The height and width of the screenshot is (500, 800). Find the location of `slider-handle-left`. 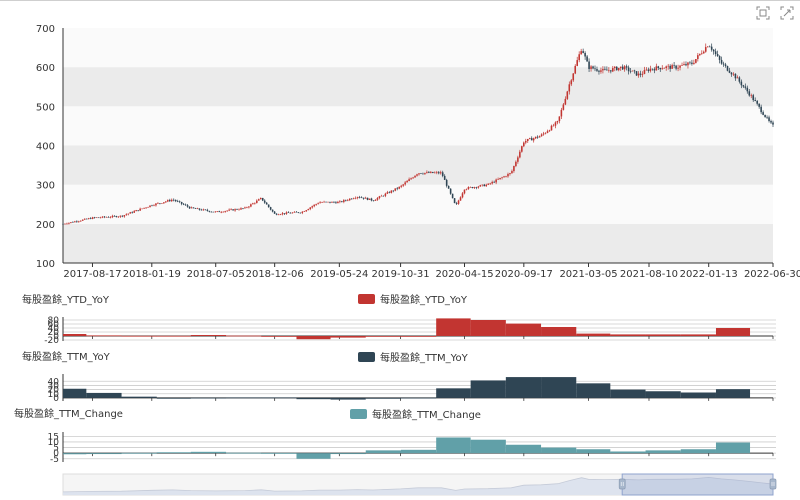

slider-handle-left is located at coordinates (622, 484).